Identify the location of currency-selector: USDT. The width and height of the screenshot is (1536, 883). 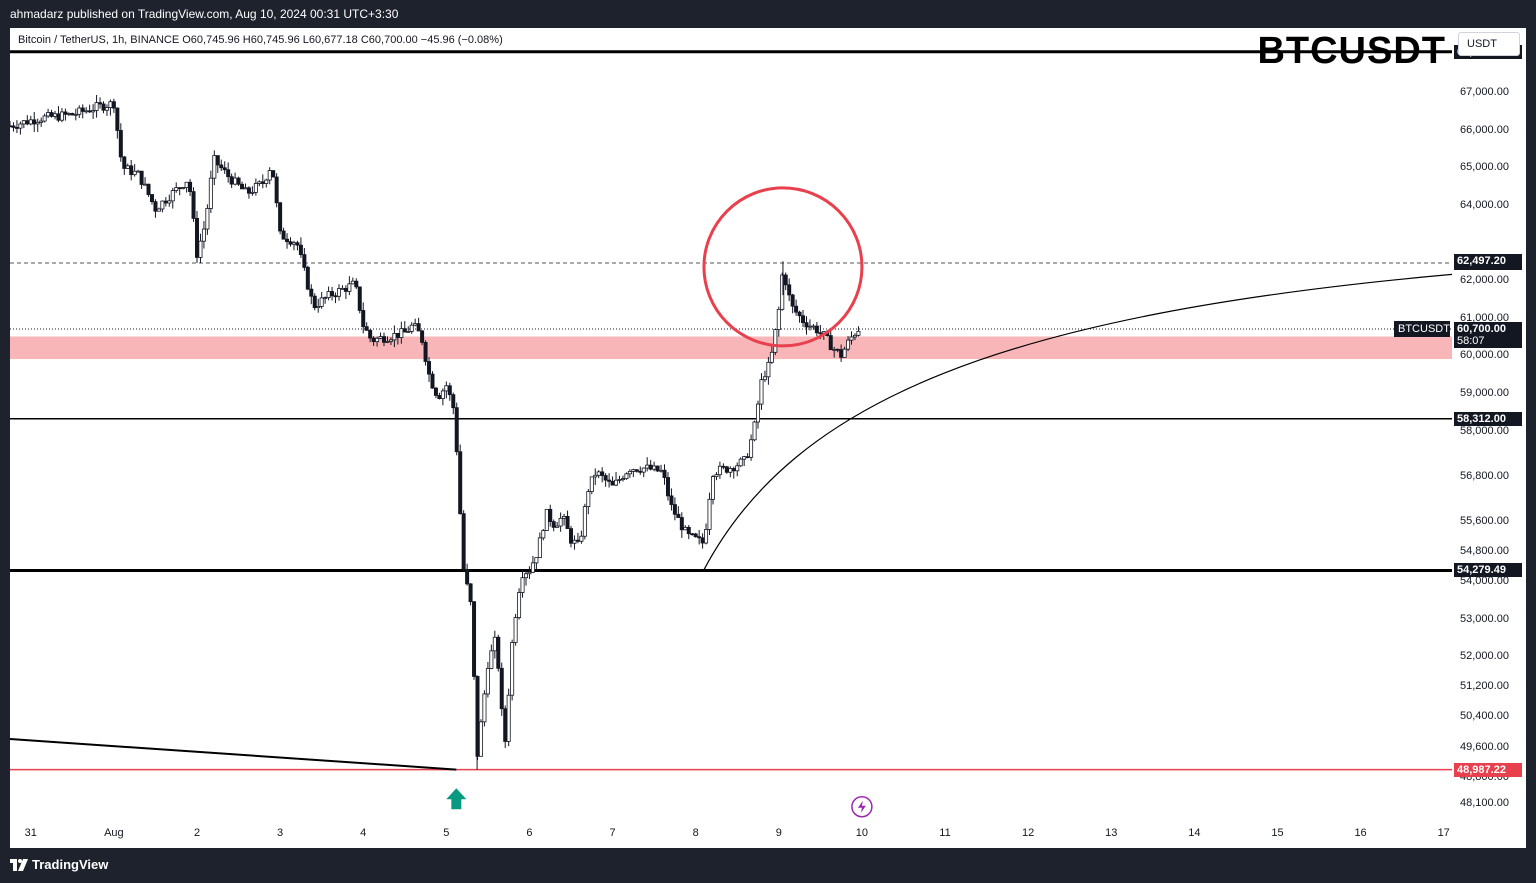
(1489, 44).